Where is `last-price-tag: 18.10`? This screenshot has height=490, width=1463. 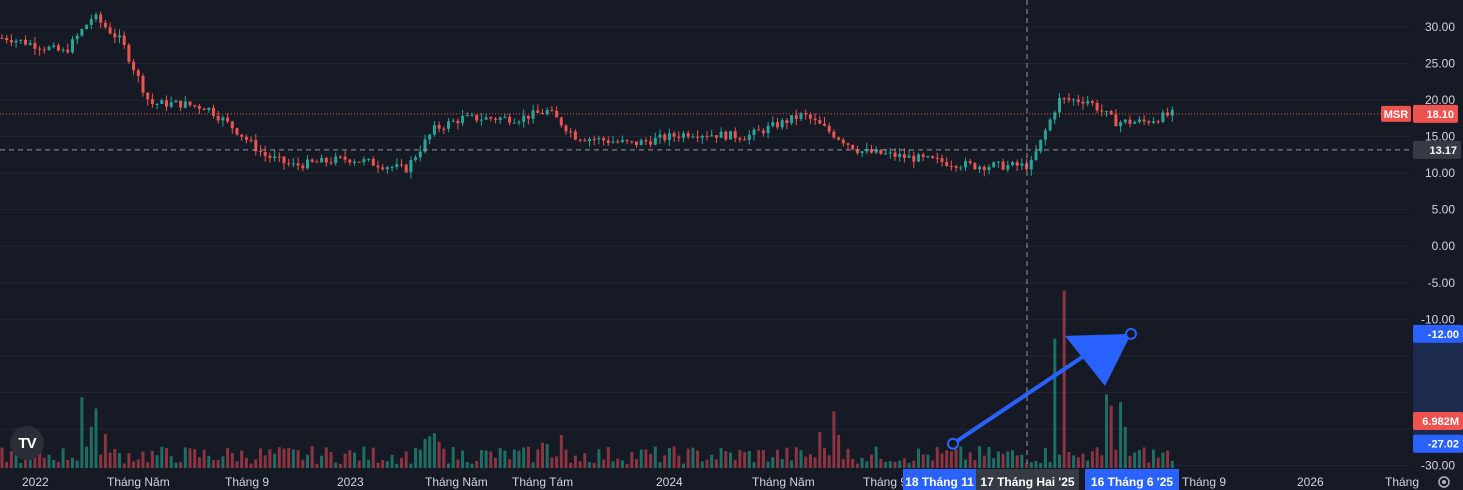 last-price-tag: 18.10 is located at coordinates (1440, 115).